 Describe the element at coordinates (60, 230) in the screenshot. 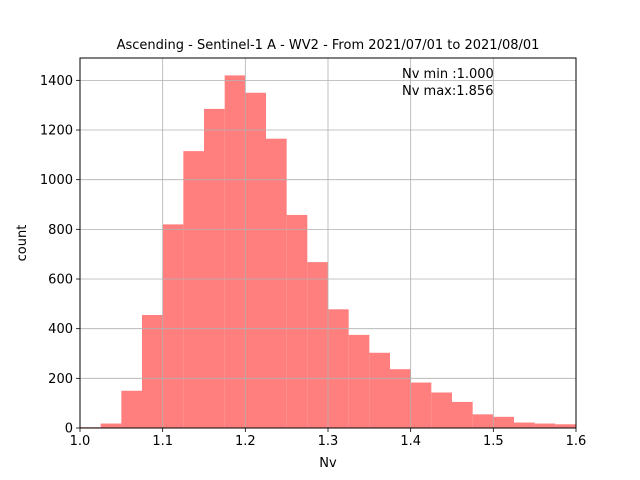

I see `y-tick-label: 800` at that location.